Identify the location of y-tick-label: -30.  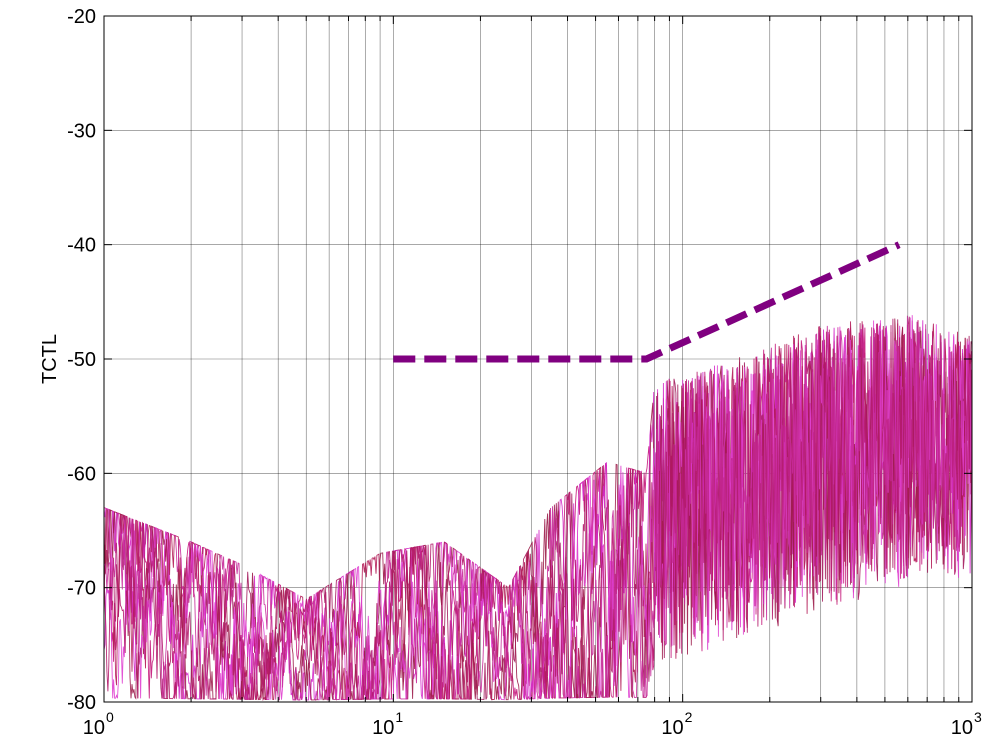
(81, 131).